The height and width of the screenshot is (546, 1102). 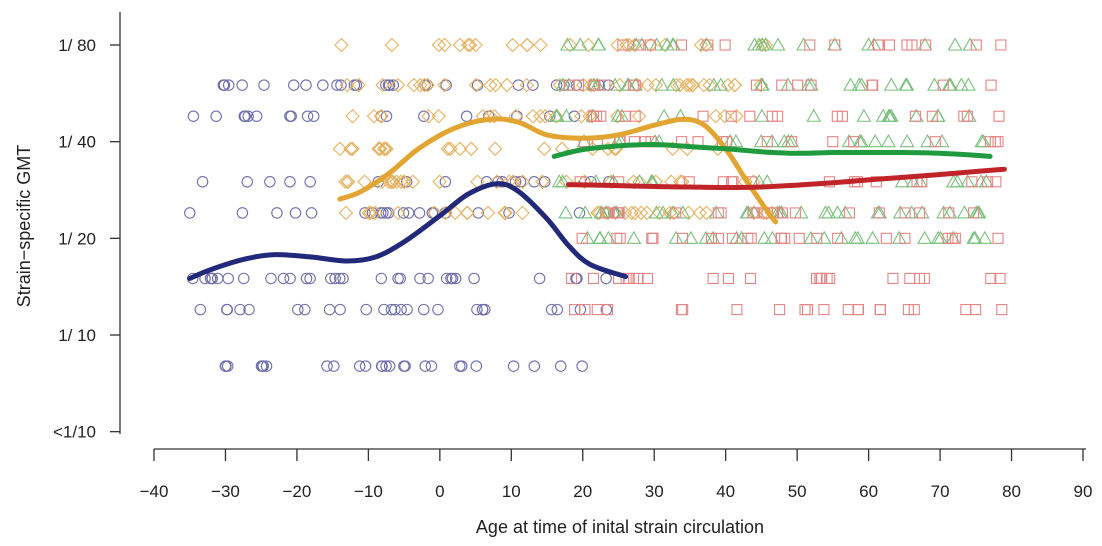 I want to click on y-tick-label: 1/ 20, so click(x=77, y=238).